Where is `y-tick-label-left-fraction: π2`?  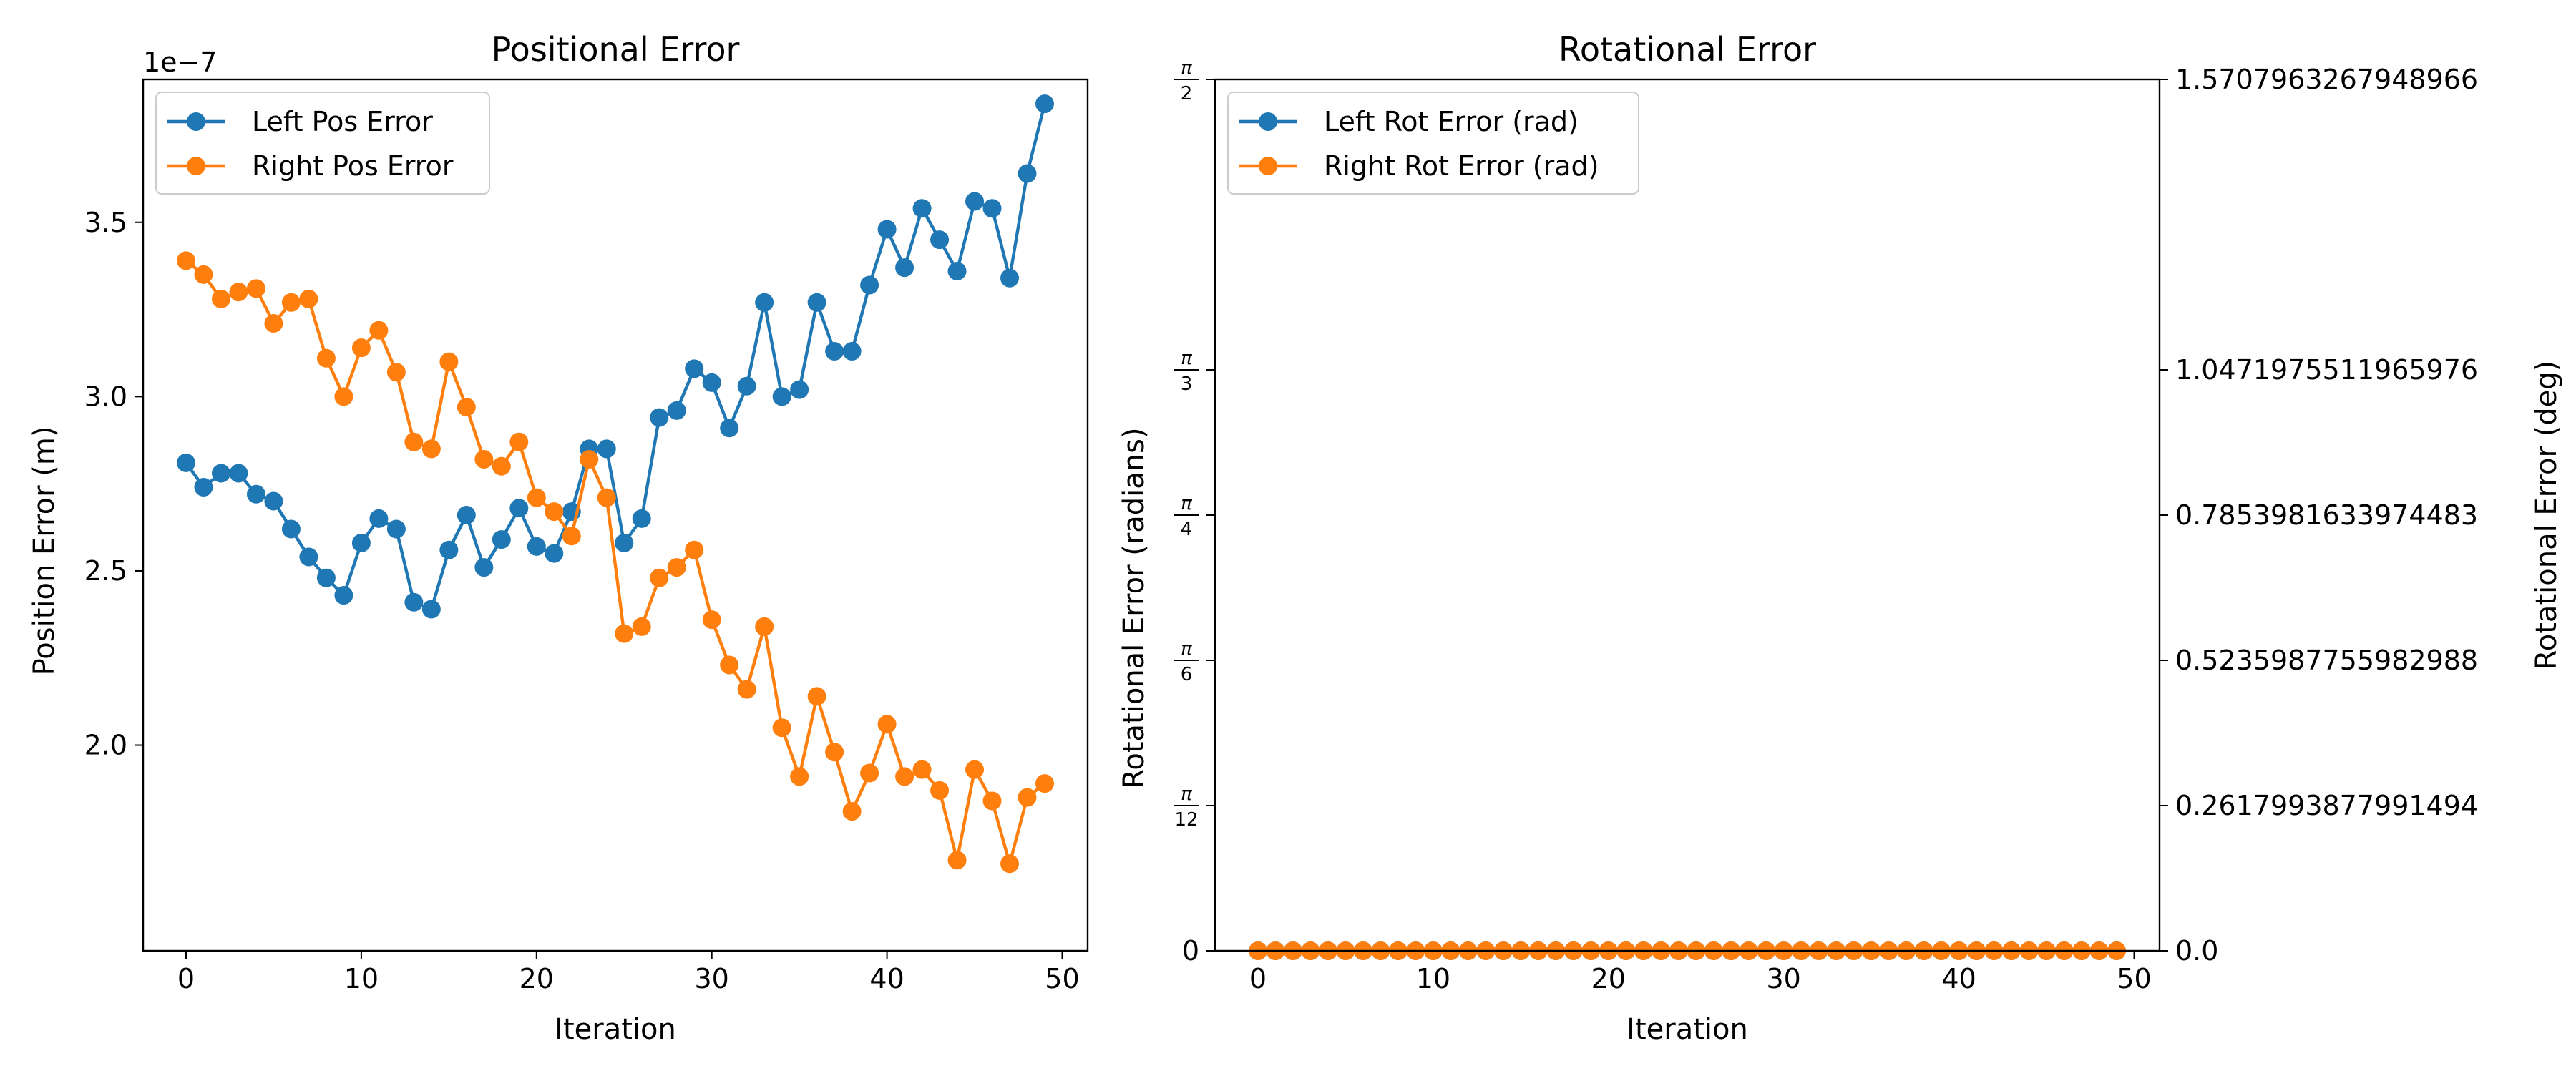
y-tick-label-left-fraction: π2 is located at coordinates (1186, 81).